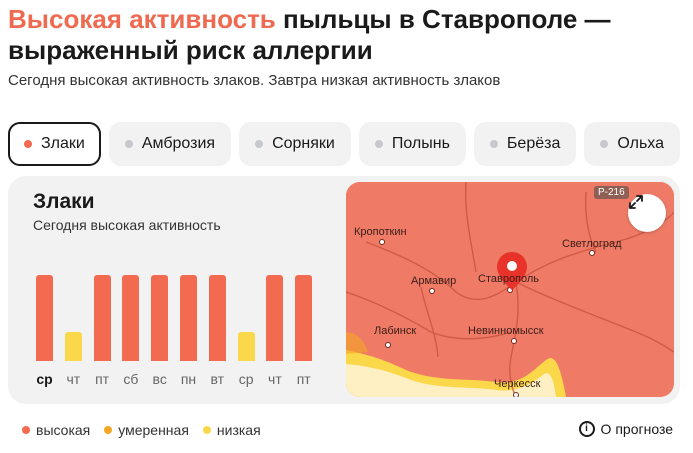 The height and width of the screenshot is (453, 693). I want to click on tab-olkha: Ольха, so click(632, 144).